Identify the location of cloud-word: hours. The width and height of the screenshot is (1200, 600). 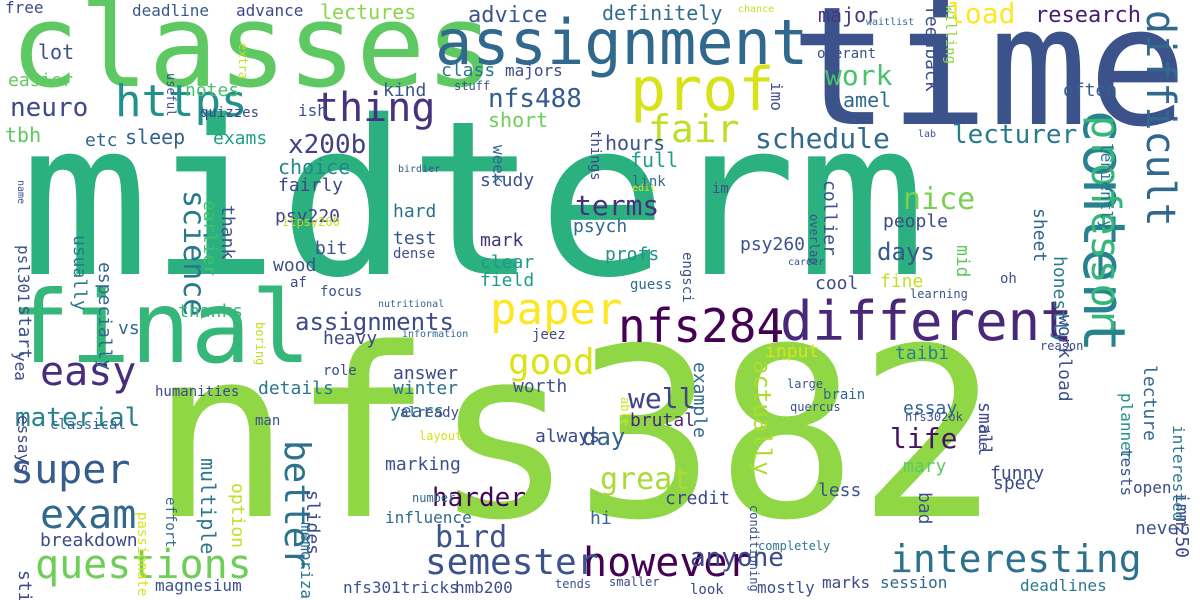
(635, 143).